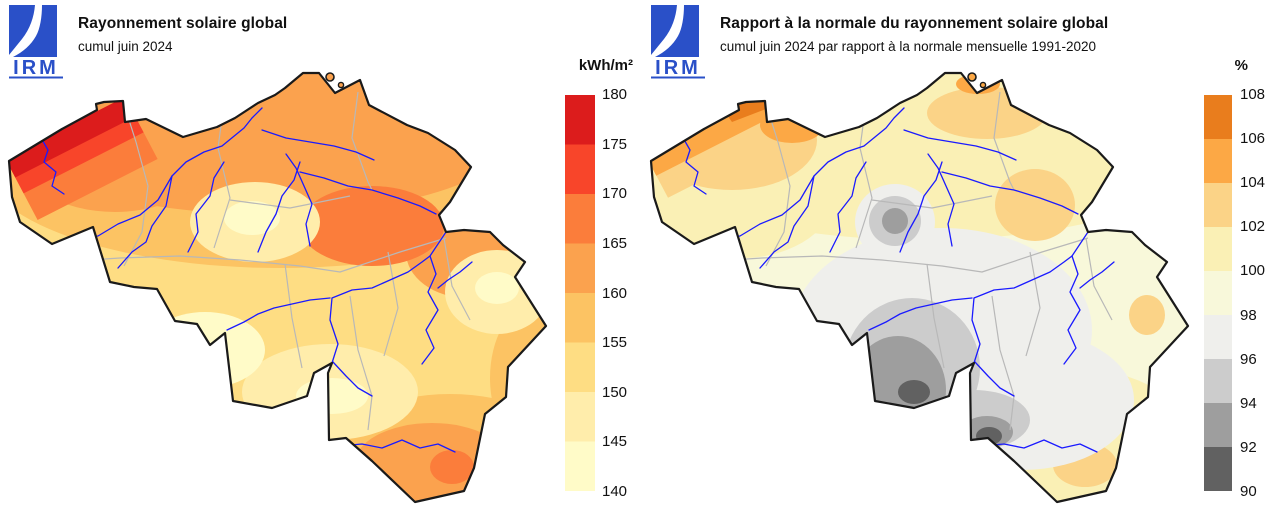 The width and height of the screenshot is (1280, 507). What do you see at coordinates (1253, 183) in the screenshot?
I see `legend-tick-label: 104` at bounding box center [1253, 183].